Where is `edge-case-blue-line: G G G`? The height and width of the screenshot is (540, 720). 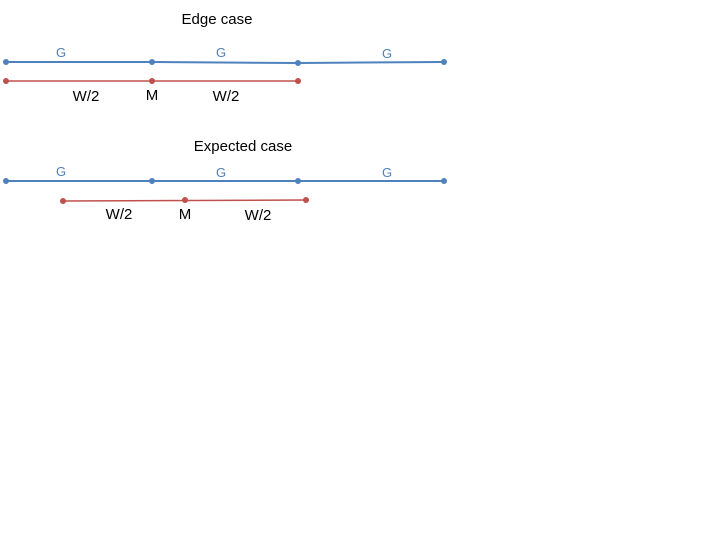 edge-case-blue-line: G G G is located at coordinates (225, 55).